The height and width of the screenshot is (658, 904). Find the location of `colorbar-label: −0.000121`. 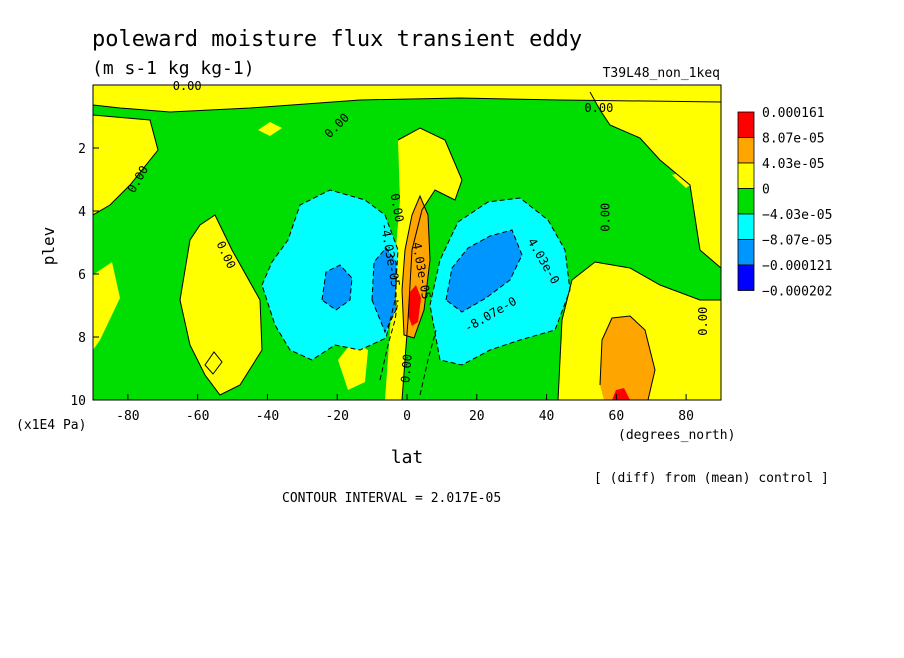

colorbar-label: −0.000121 is located at coordinates (797, 266).